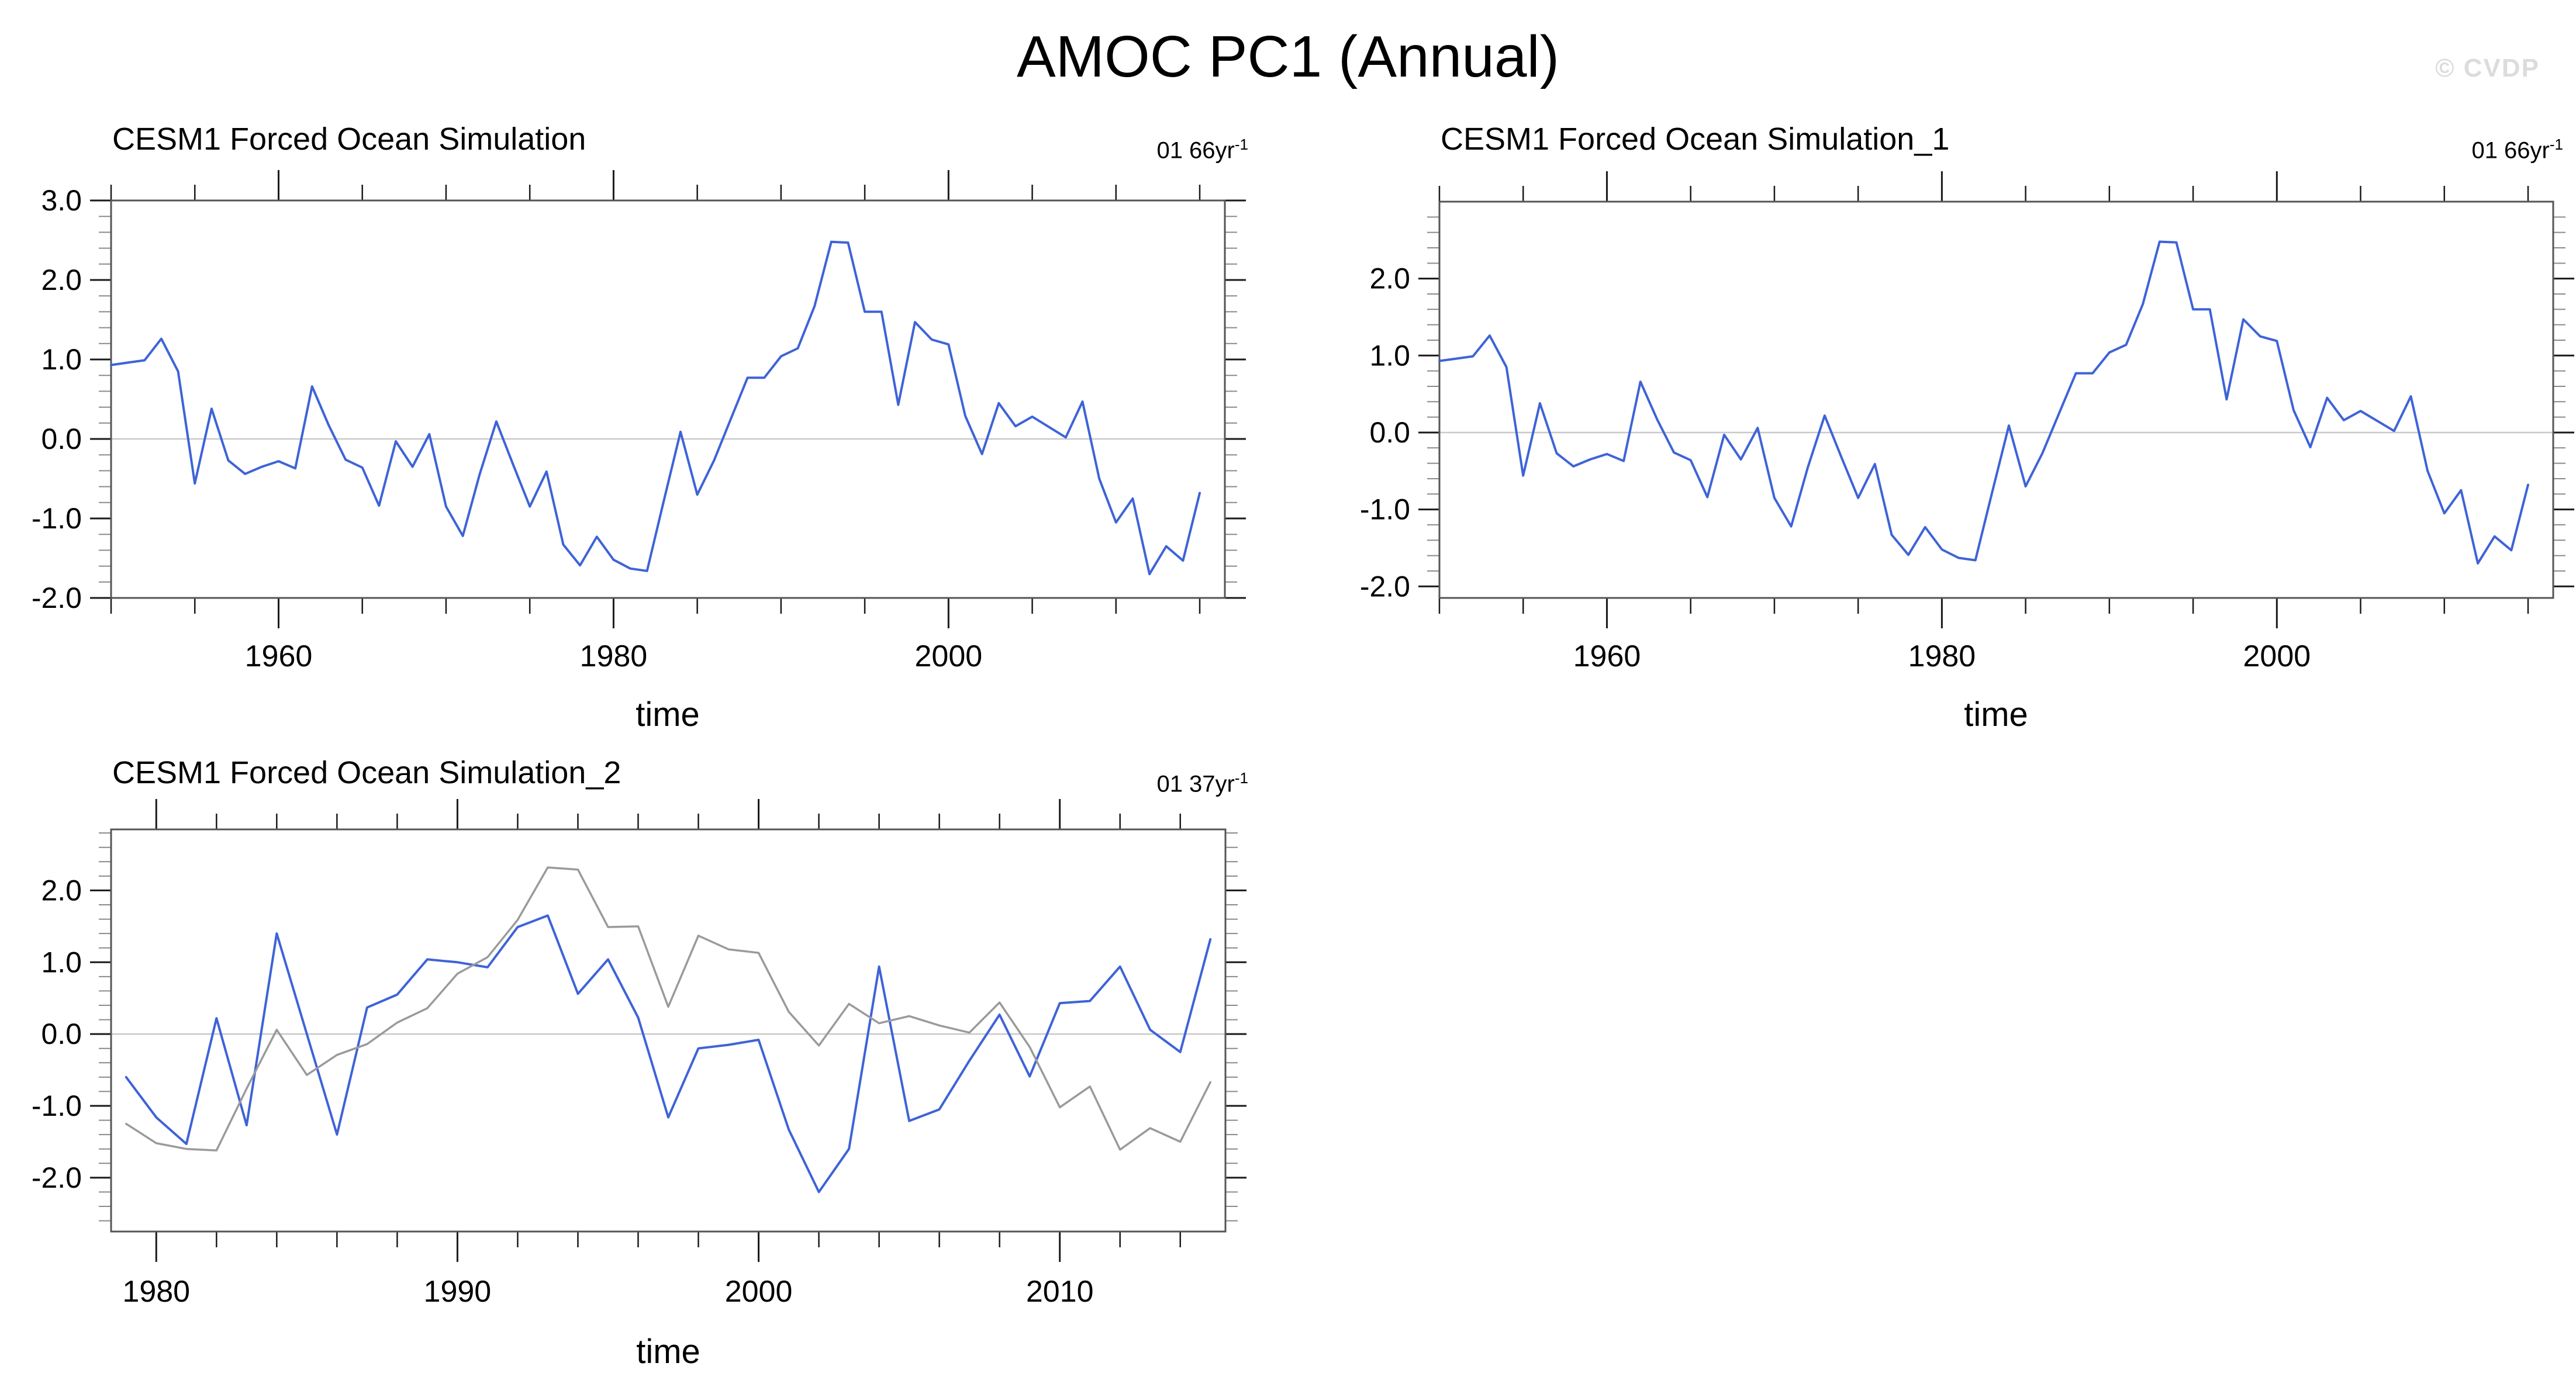  Describe the element at coordinates (655, 408) in the screenshot. I see `panel1-series-1-line` at that location.